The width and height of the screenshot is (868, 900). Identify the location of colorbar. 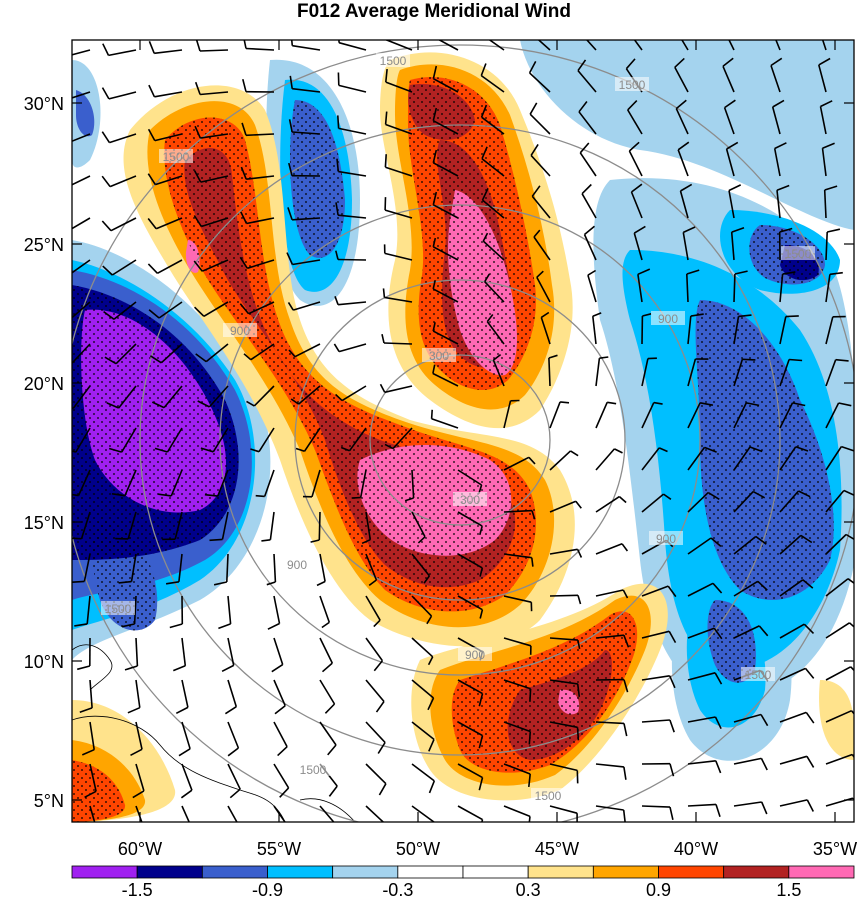
(463, 872).